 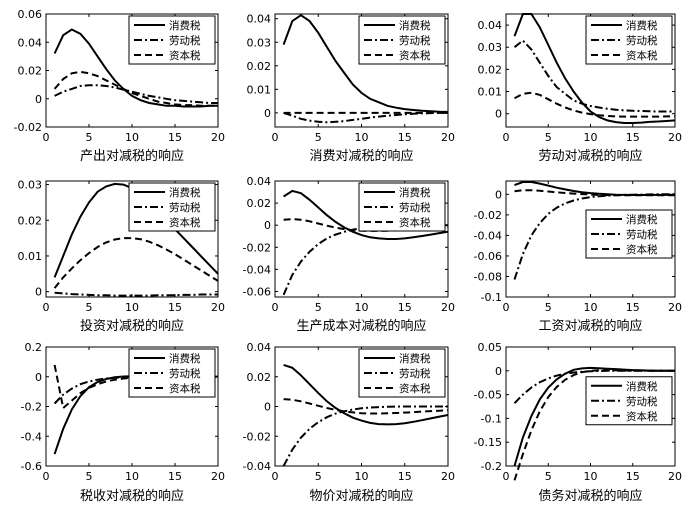 What do you see at coordinates (361, 156) in the screenshot?
I see `panel-title: 消费对减税的响应` at bounding box center [361, 156].